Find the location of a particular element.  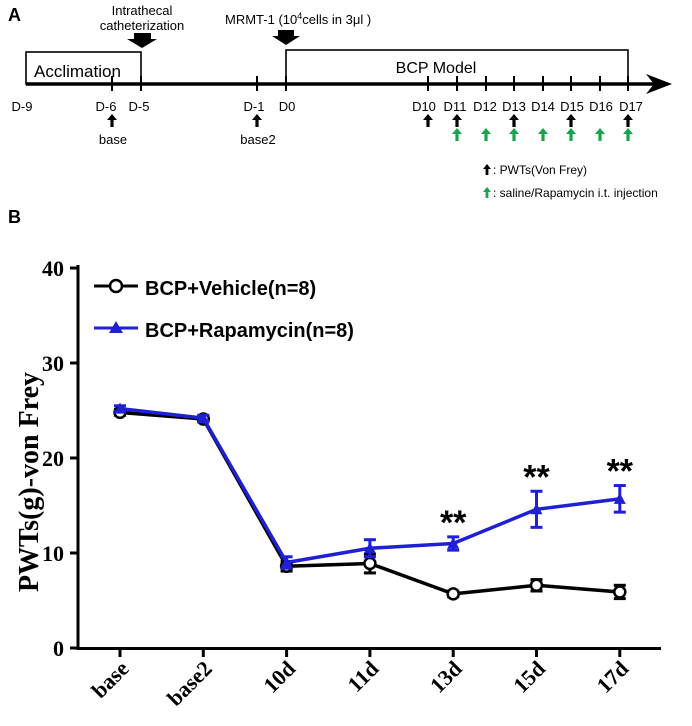

pwt-arrows is located at coordinates (370, 120).